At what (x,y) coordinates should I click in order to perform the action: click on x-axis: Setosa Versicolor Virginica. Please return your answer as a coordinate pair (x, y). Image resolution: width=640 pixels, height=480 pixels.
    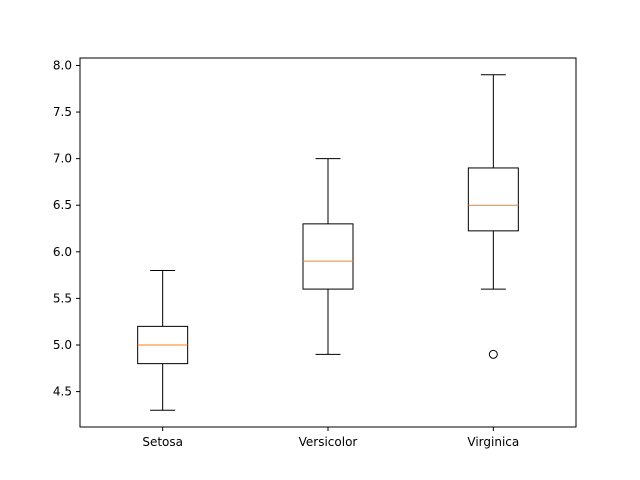
    Looking at the image, I should click on (330, 438).